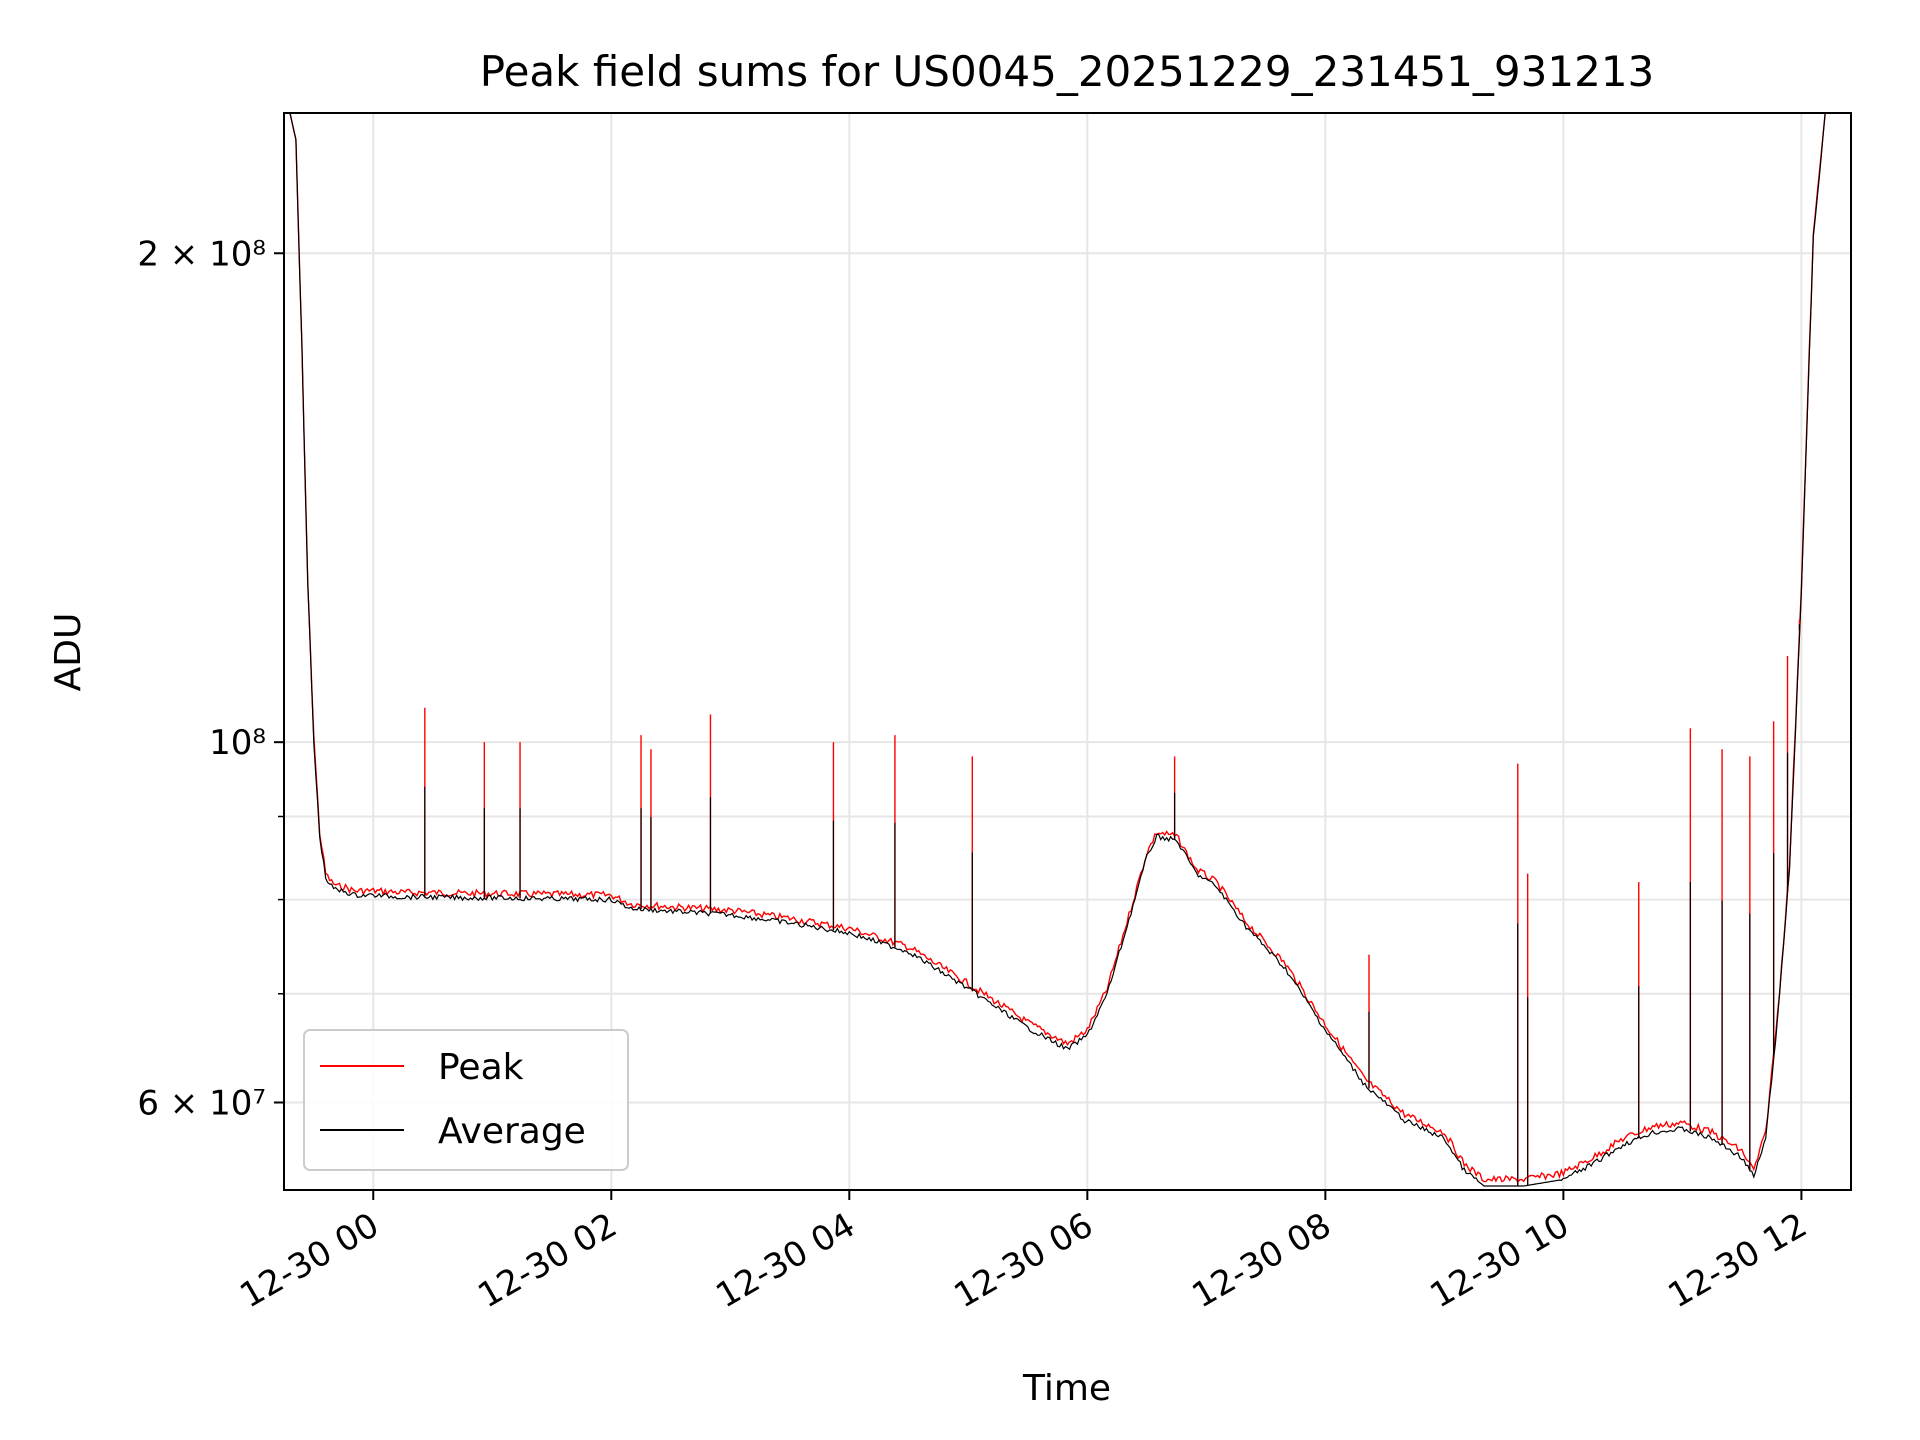 Image resolution: width=1920 pixels, height=1440 pixels. What do you see at coordinates (68, 652) in the screenshot?
I see `y-axis-label: ADU` at bounding box center [68, 652].